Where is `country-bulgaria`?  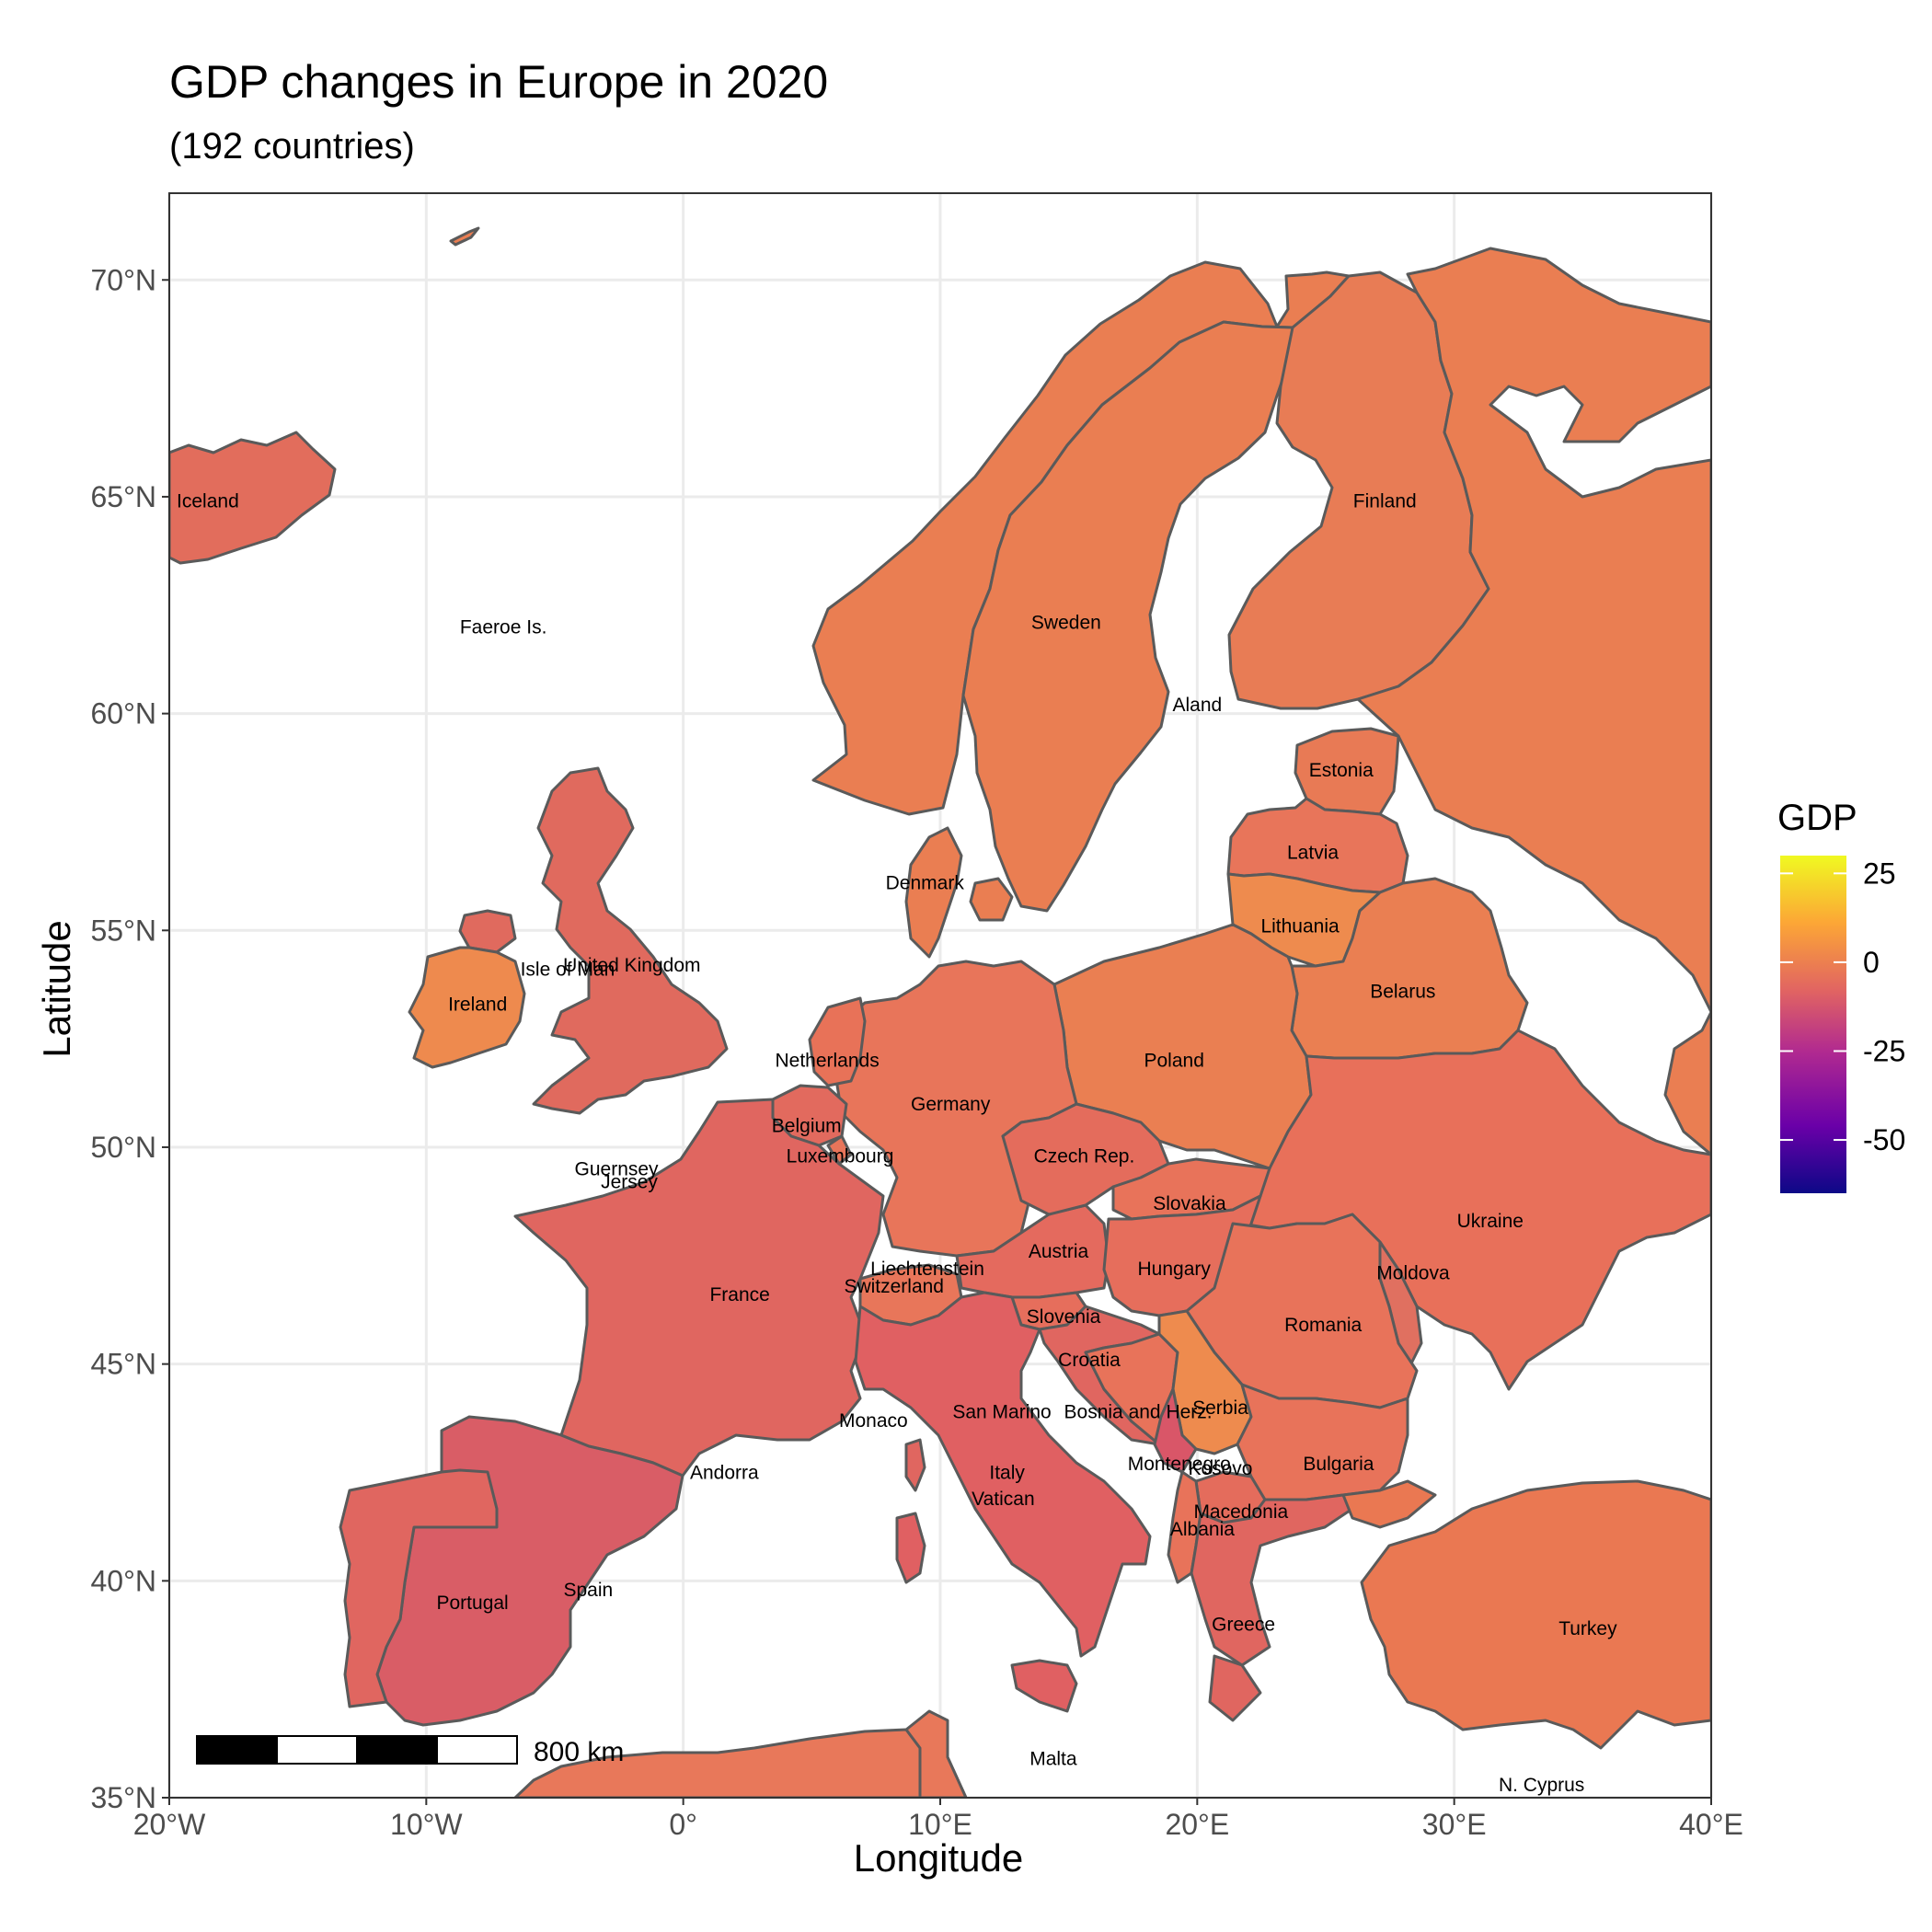 country-bulgaria is located at coordinates (1322, 1442).